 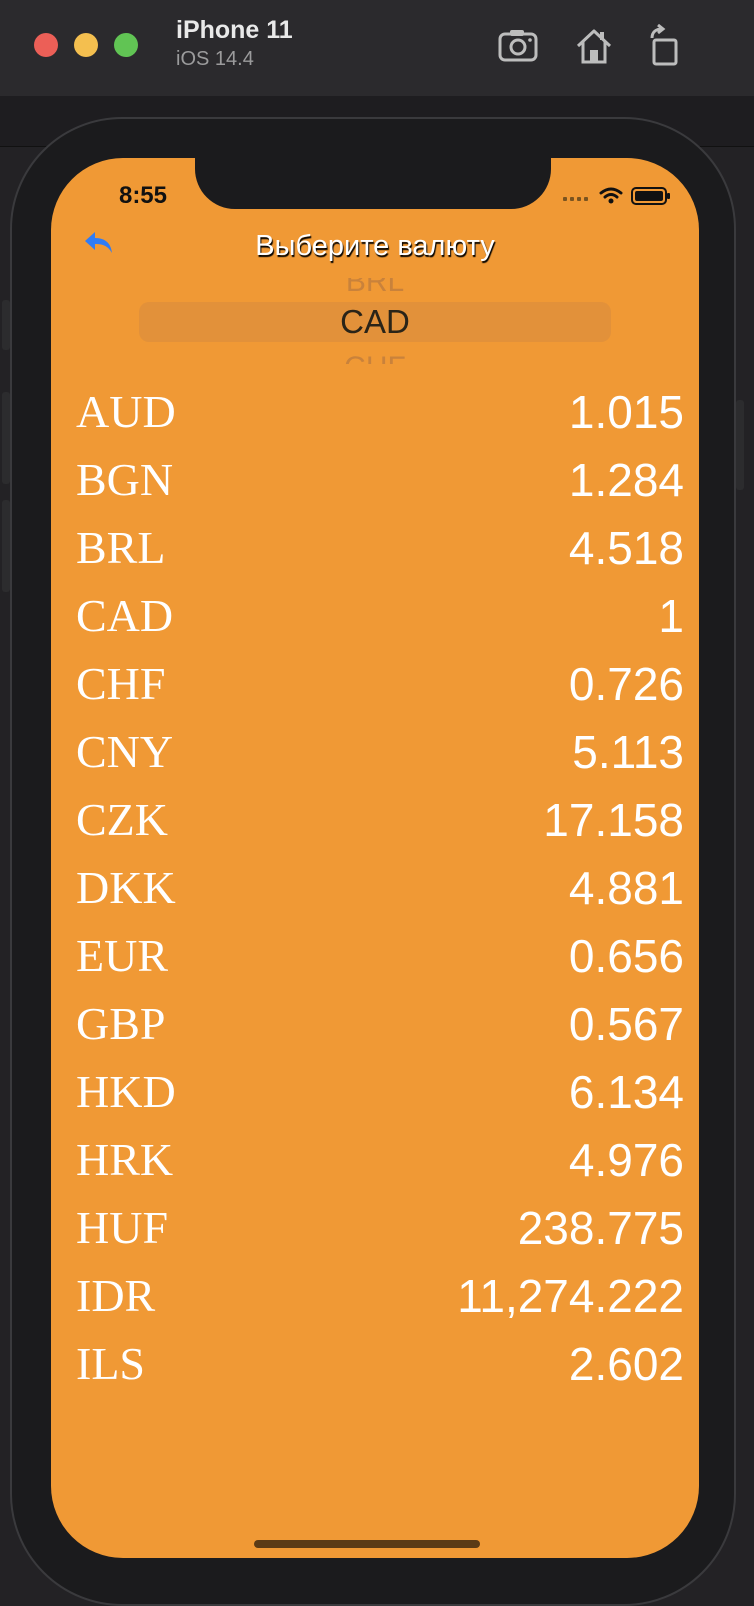 I want to click on currency-picker-selected: CAD, so click(x=375, y=321).